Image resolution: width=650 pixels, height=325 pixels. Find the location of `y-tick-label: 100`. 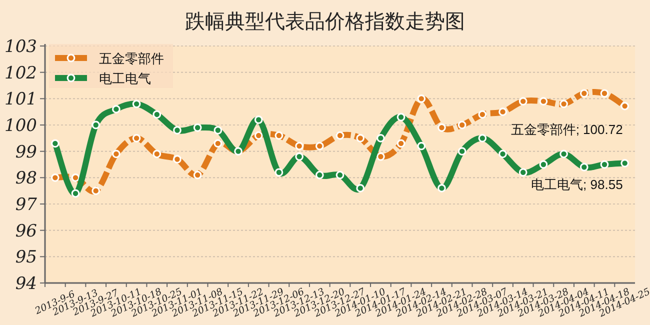

y-tick-label: 100 is located at coordinates (21, 126).